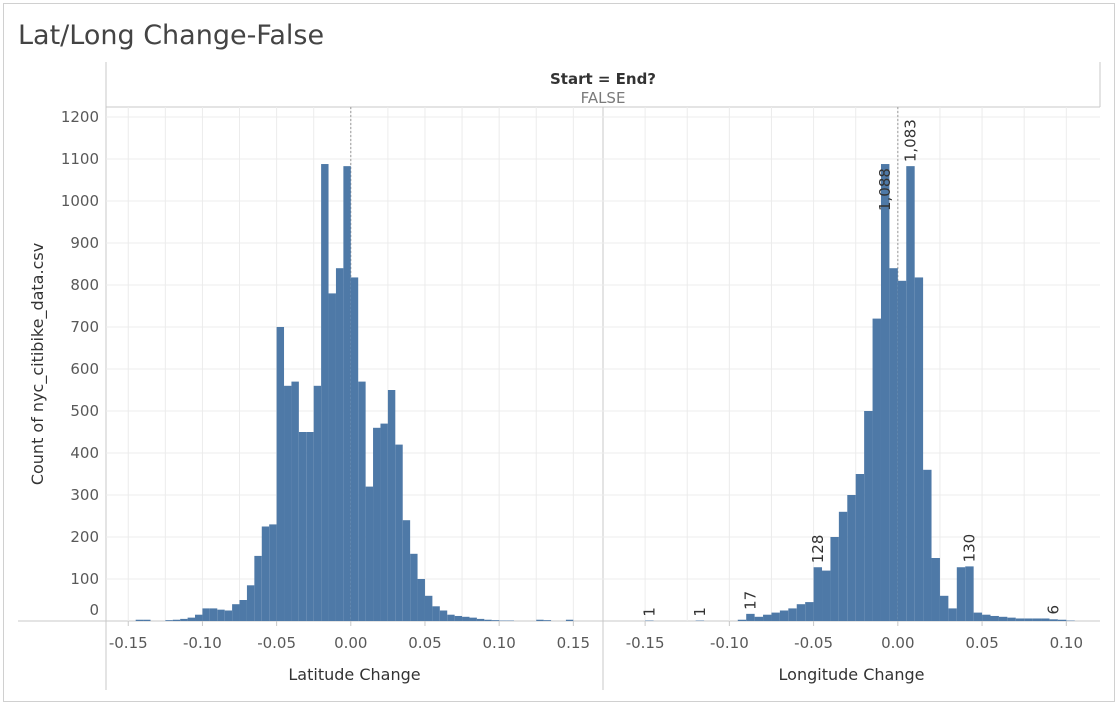  What do you see at coordinates (84, 369) in the screenshot?
I see `y-tick-label: 600` at bounding box center [84, 369].